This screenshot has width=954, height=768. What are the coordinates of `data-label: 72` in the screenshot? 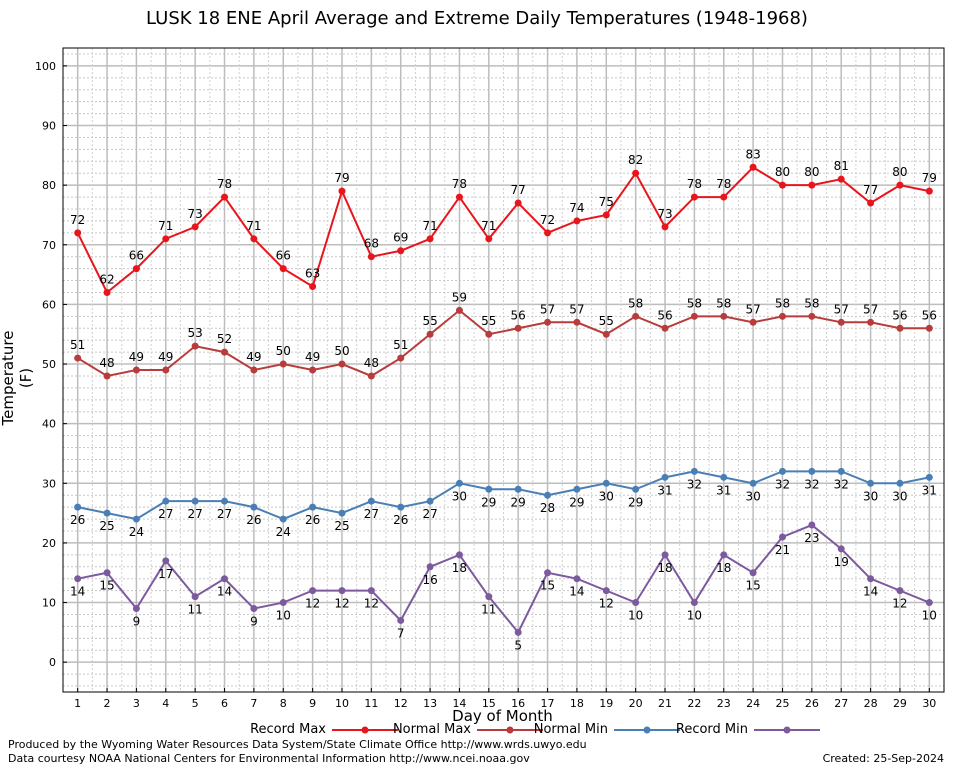 It's located at (547, 220).